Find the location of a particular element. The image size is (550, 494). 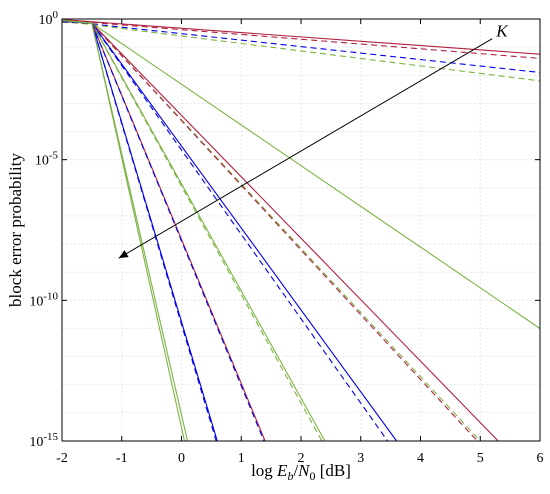

x-tick-label: 5 is located at coordinates (480, 458).